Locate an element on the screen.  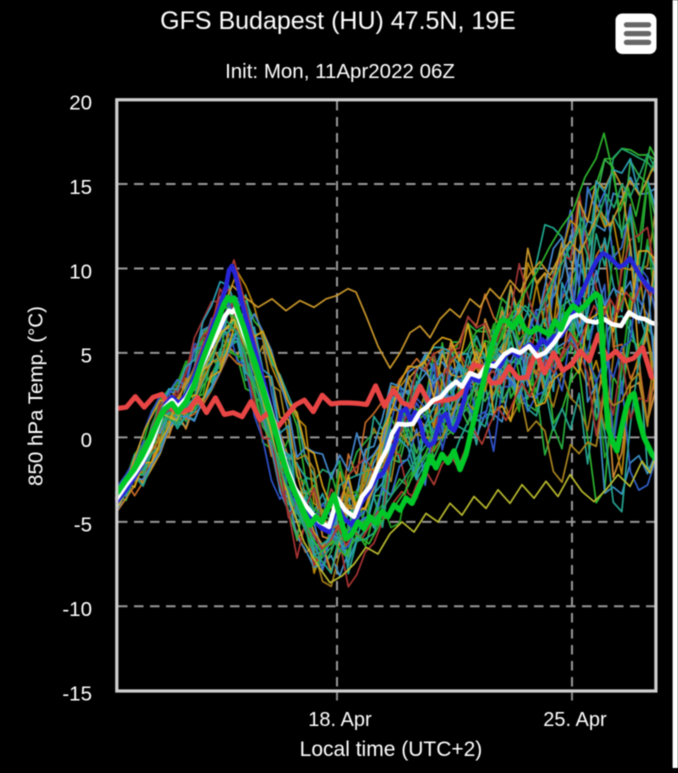
svg-text: -15 is located at coordinates (77, 694).